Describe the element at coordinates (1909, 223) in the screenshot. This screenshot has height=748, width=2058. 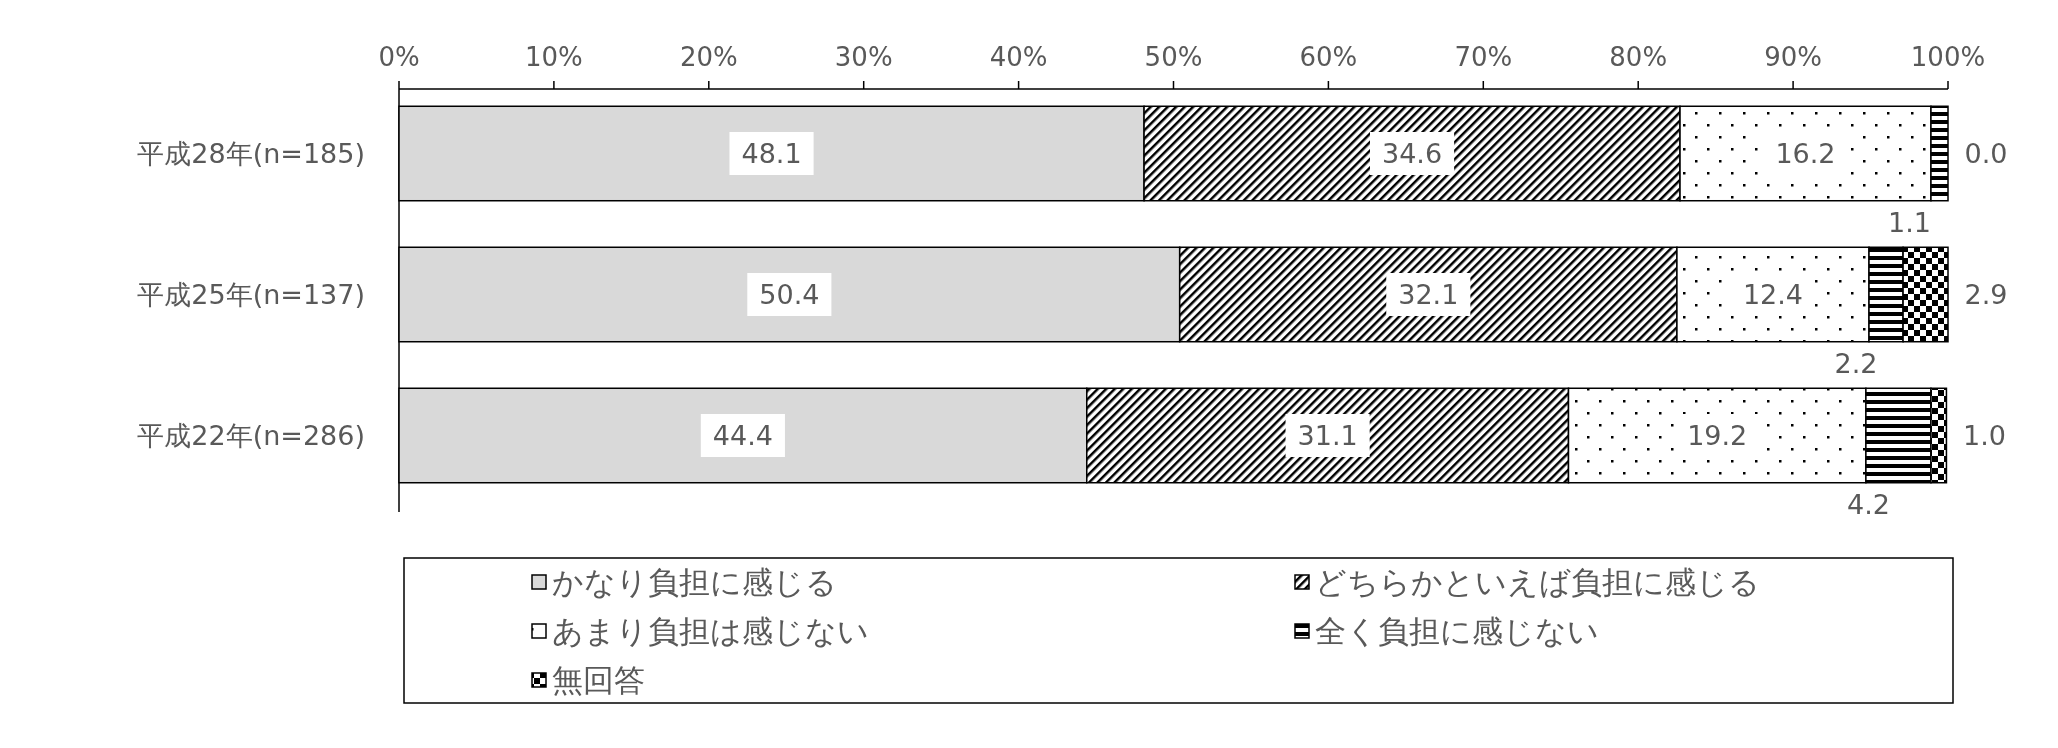
I see `data-label: 1.1` at that location.